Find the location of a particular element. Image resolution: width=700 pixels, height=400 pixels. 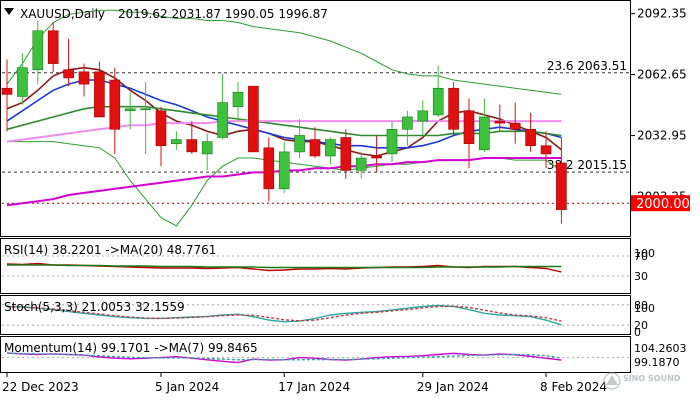

symbol-label: XAUUSD,Daily is located at coordinates (62, 14).